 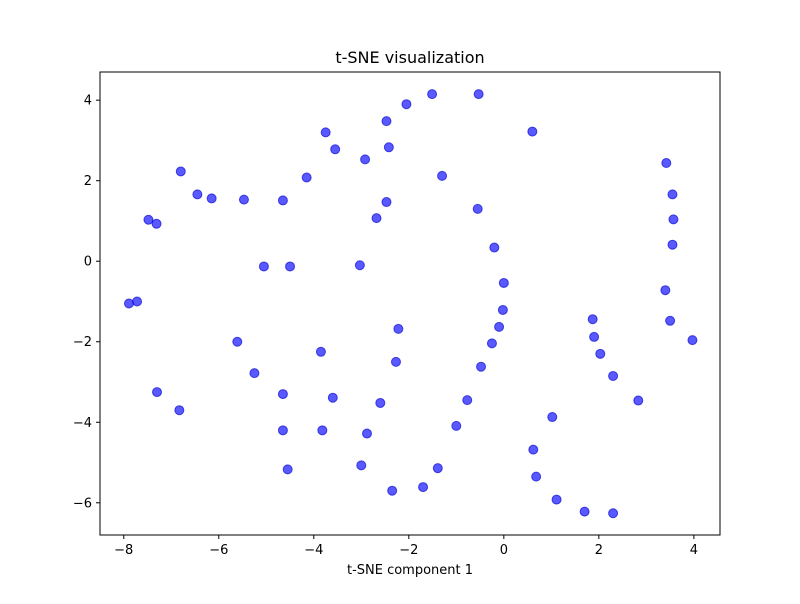 What do you see at coordinates (123, 550) in the screenshot?
I see `x-tick-label: −8` at bounding box center [123, 550].